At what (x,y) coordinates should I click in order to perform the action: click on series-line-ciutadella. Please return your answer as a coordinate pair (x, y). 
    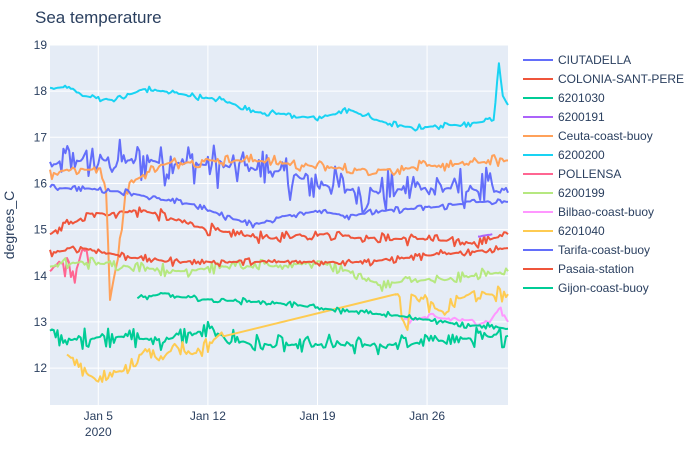
    Looking at the image, I should click on (279, 176).